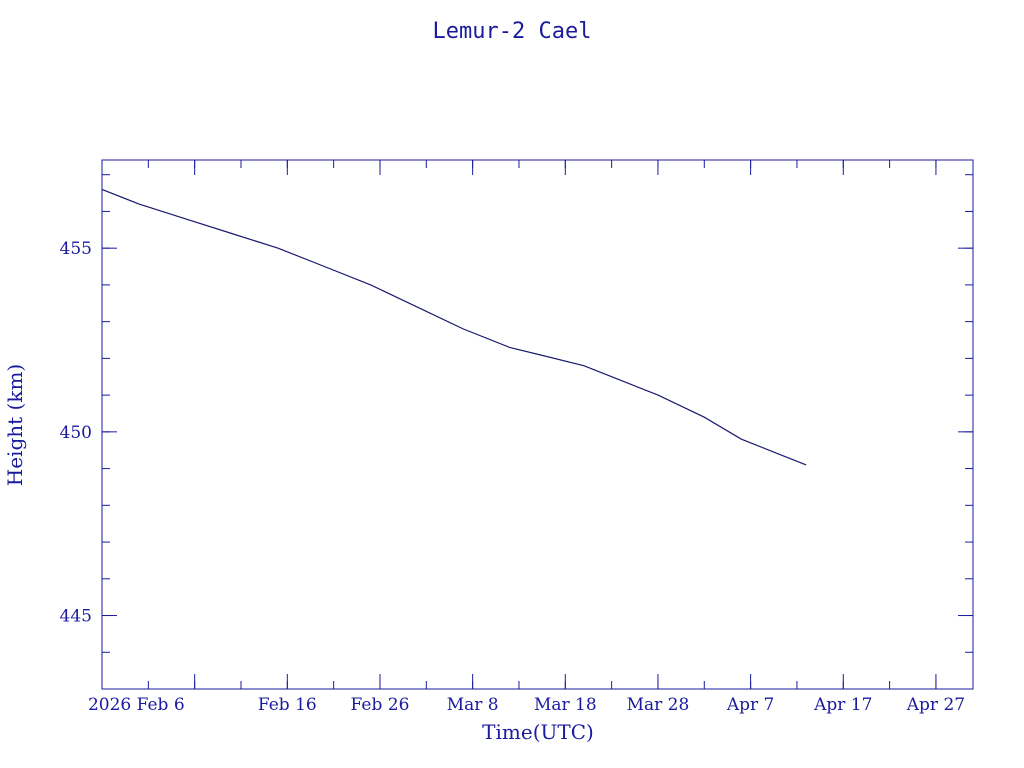 The image size is (1024, 768). What do you see at coordinates (473, 705) in the screenshot?
I see `x-tick-label: Mar 8` at bounding box center [473, 705].